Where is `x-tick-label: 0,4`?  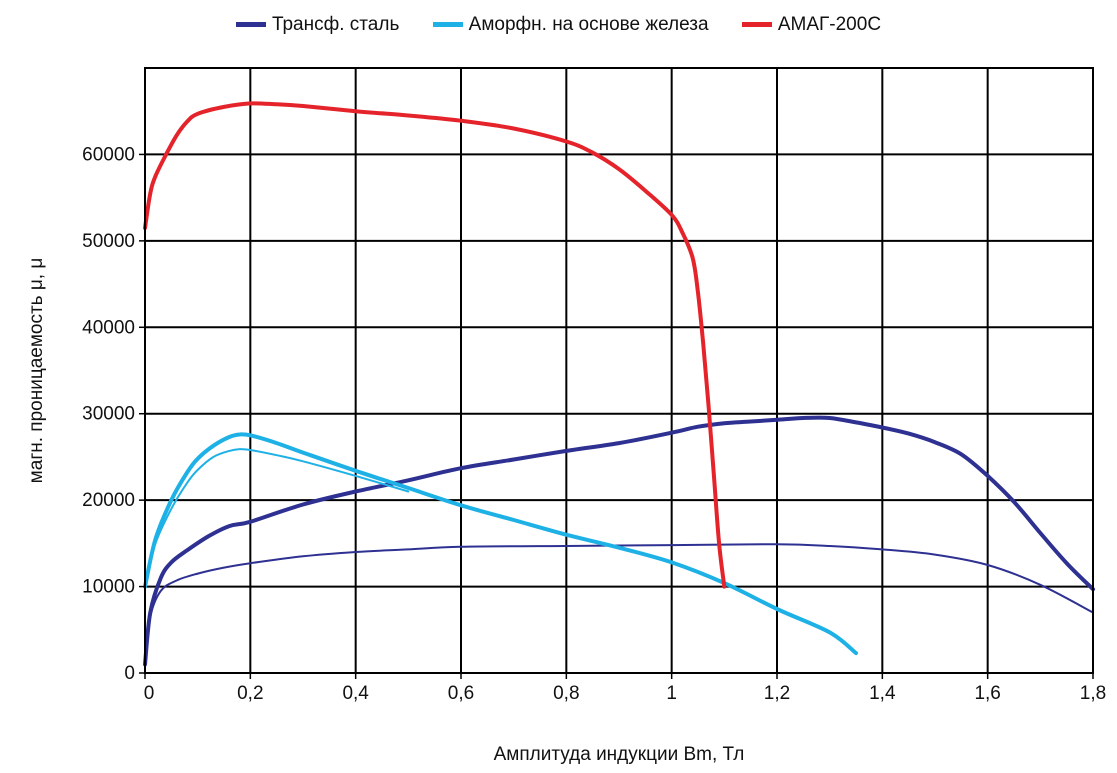
x-tick-label: 0,4 is located at coordinates (355, 693).